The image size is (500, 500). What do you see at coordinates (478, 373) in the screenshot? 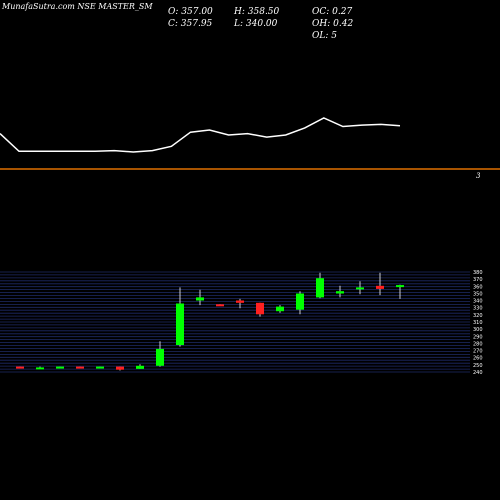
I see `y-tick-label: 240` at bounding box center [478, 373].